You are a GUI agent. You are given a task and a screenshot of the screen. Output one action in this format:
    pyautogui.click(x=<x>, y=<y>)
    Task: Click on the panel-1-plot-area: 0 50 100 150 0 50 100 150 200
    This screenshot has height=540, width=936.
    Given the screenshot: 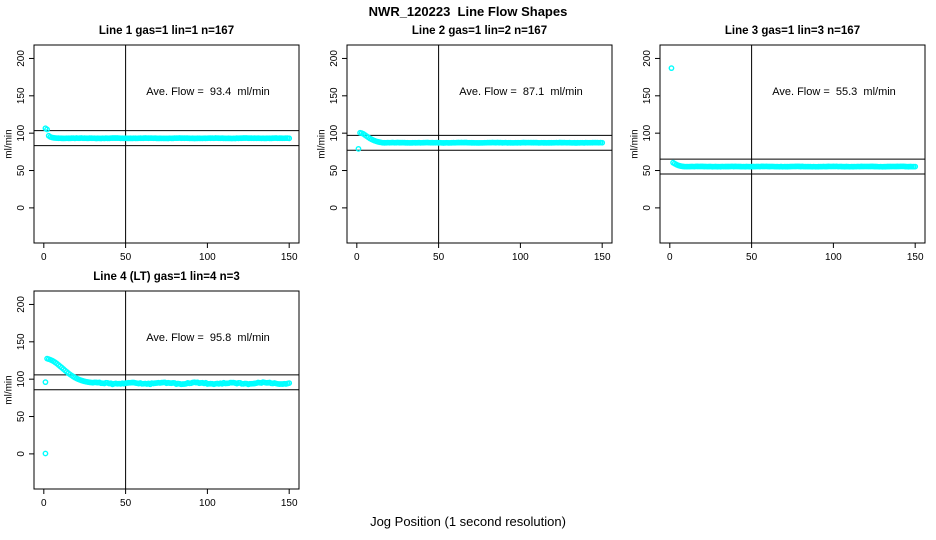 What is the action you would take?
    pyautogui.click(x=158, y=153)
    